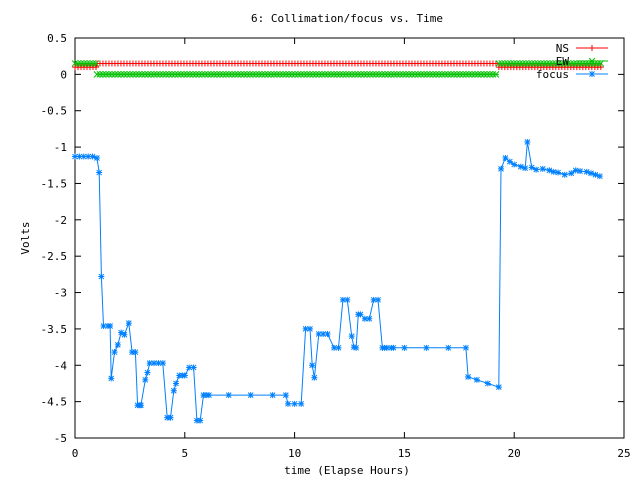 The width and height of the screenshot is (640, 480). Describe the element at coordinates (404, 453) in the screenshot. I see `x-tick-label: 15` at that location.